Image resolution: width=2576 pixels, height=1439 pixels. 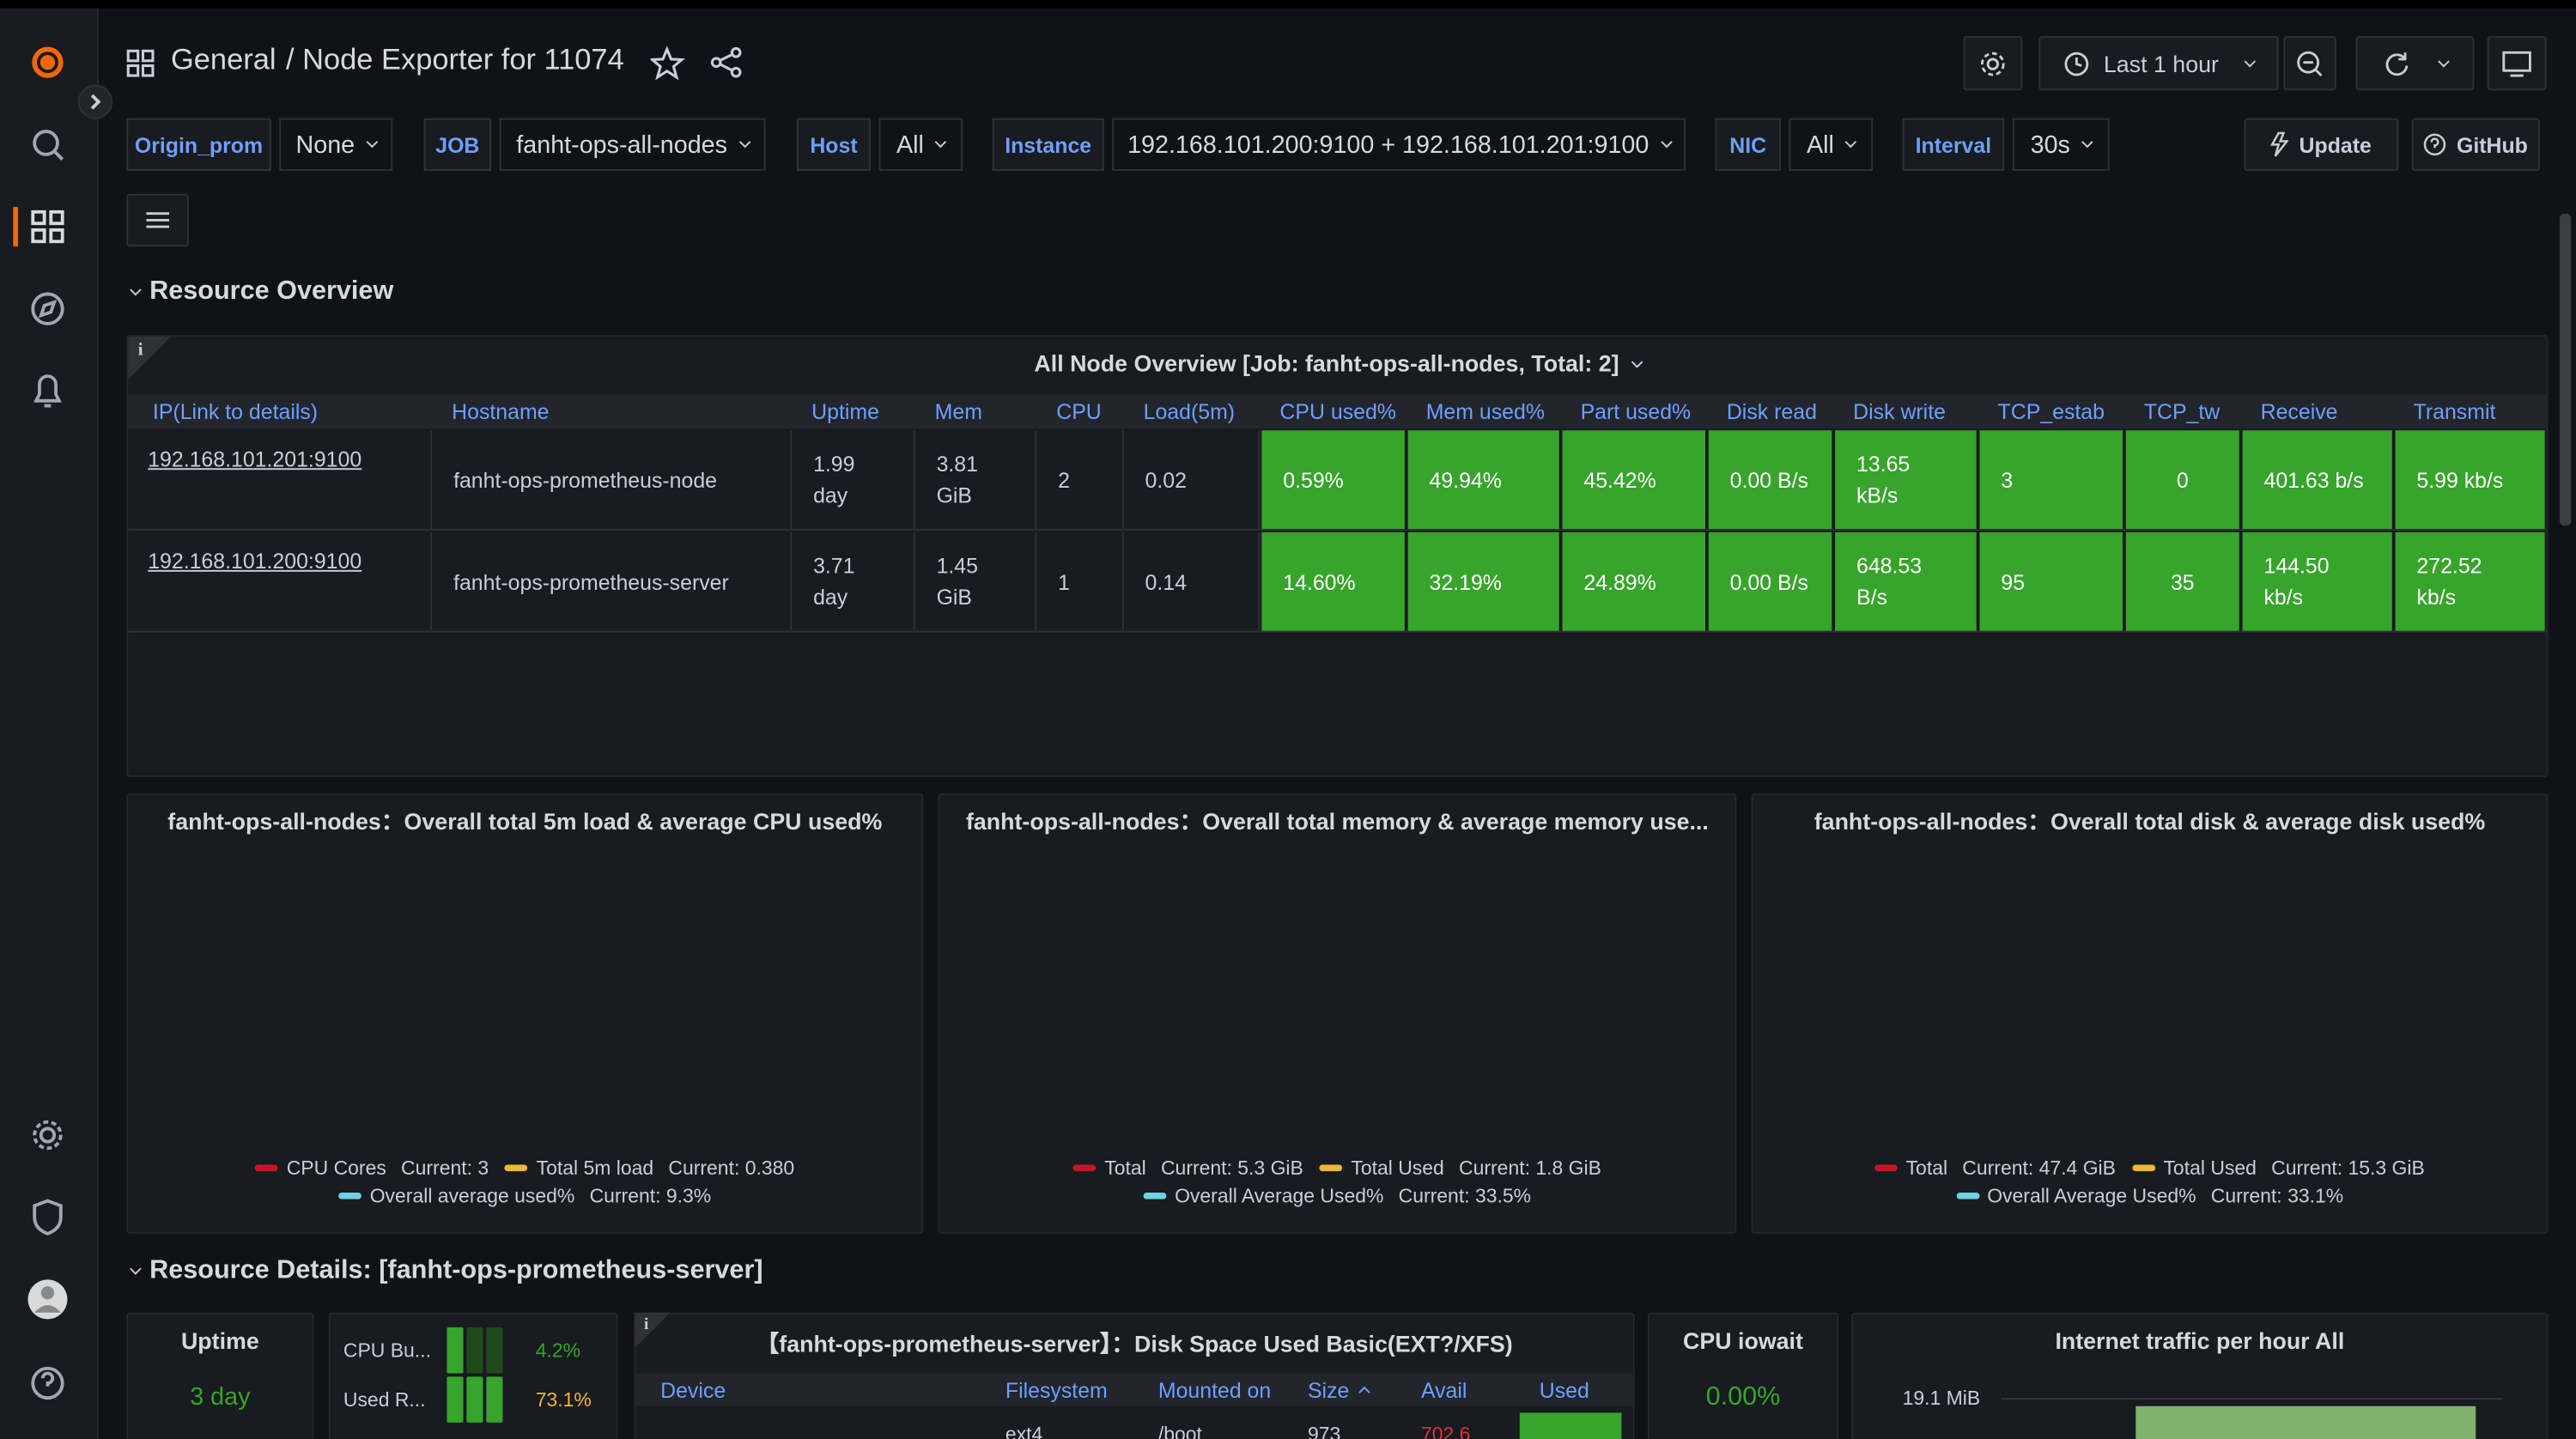 I want to click on star-icon, so click(x=667, y=63).